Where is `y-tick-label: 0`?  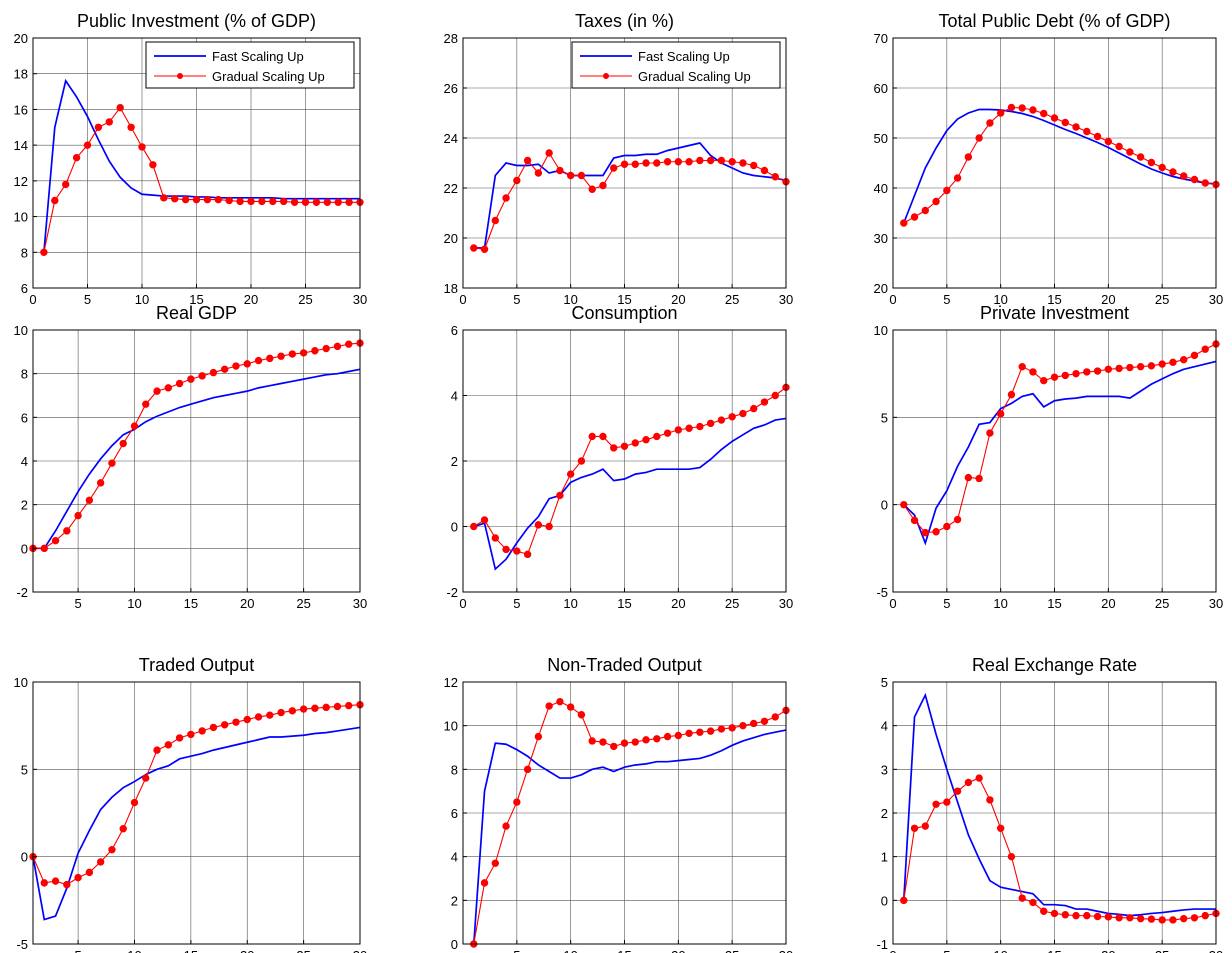 y-tick-label: 0 is located at coordinates (24, 857).